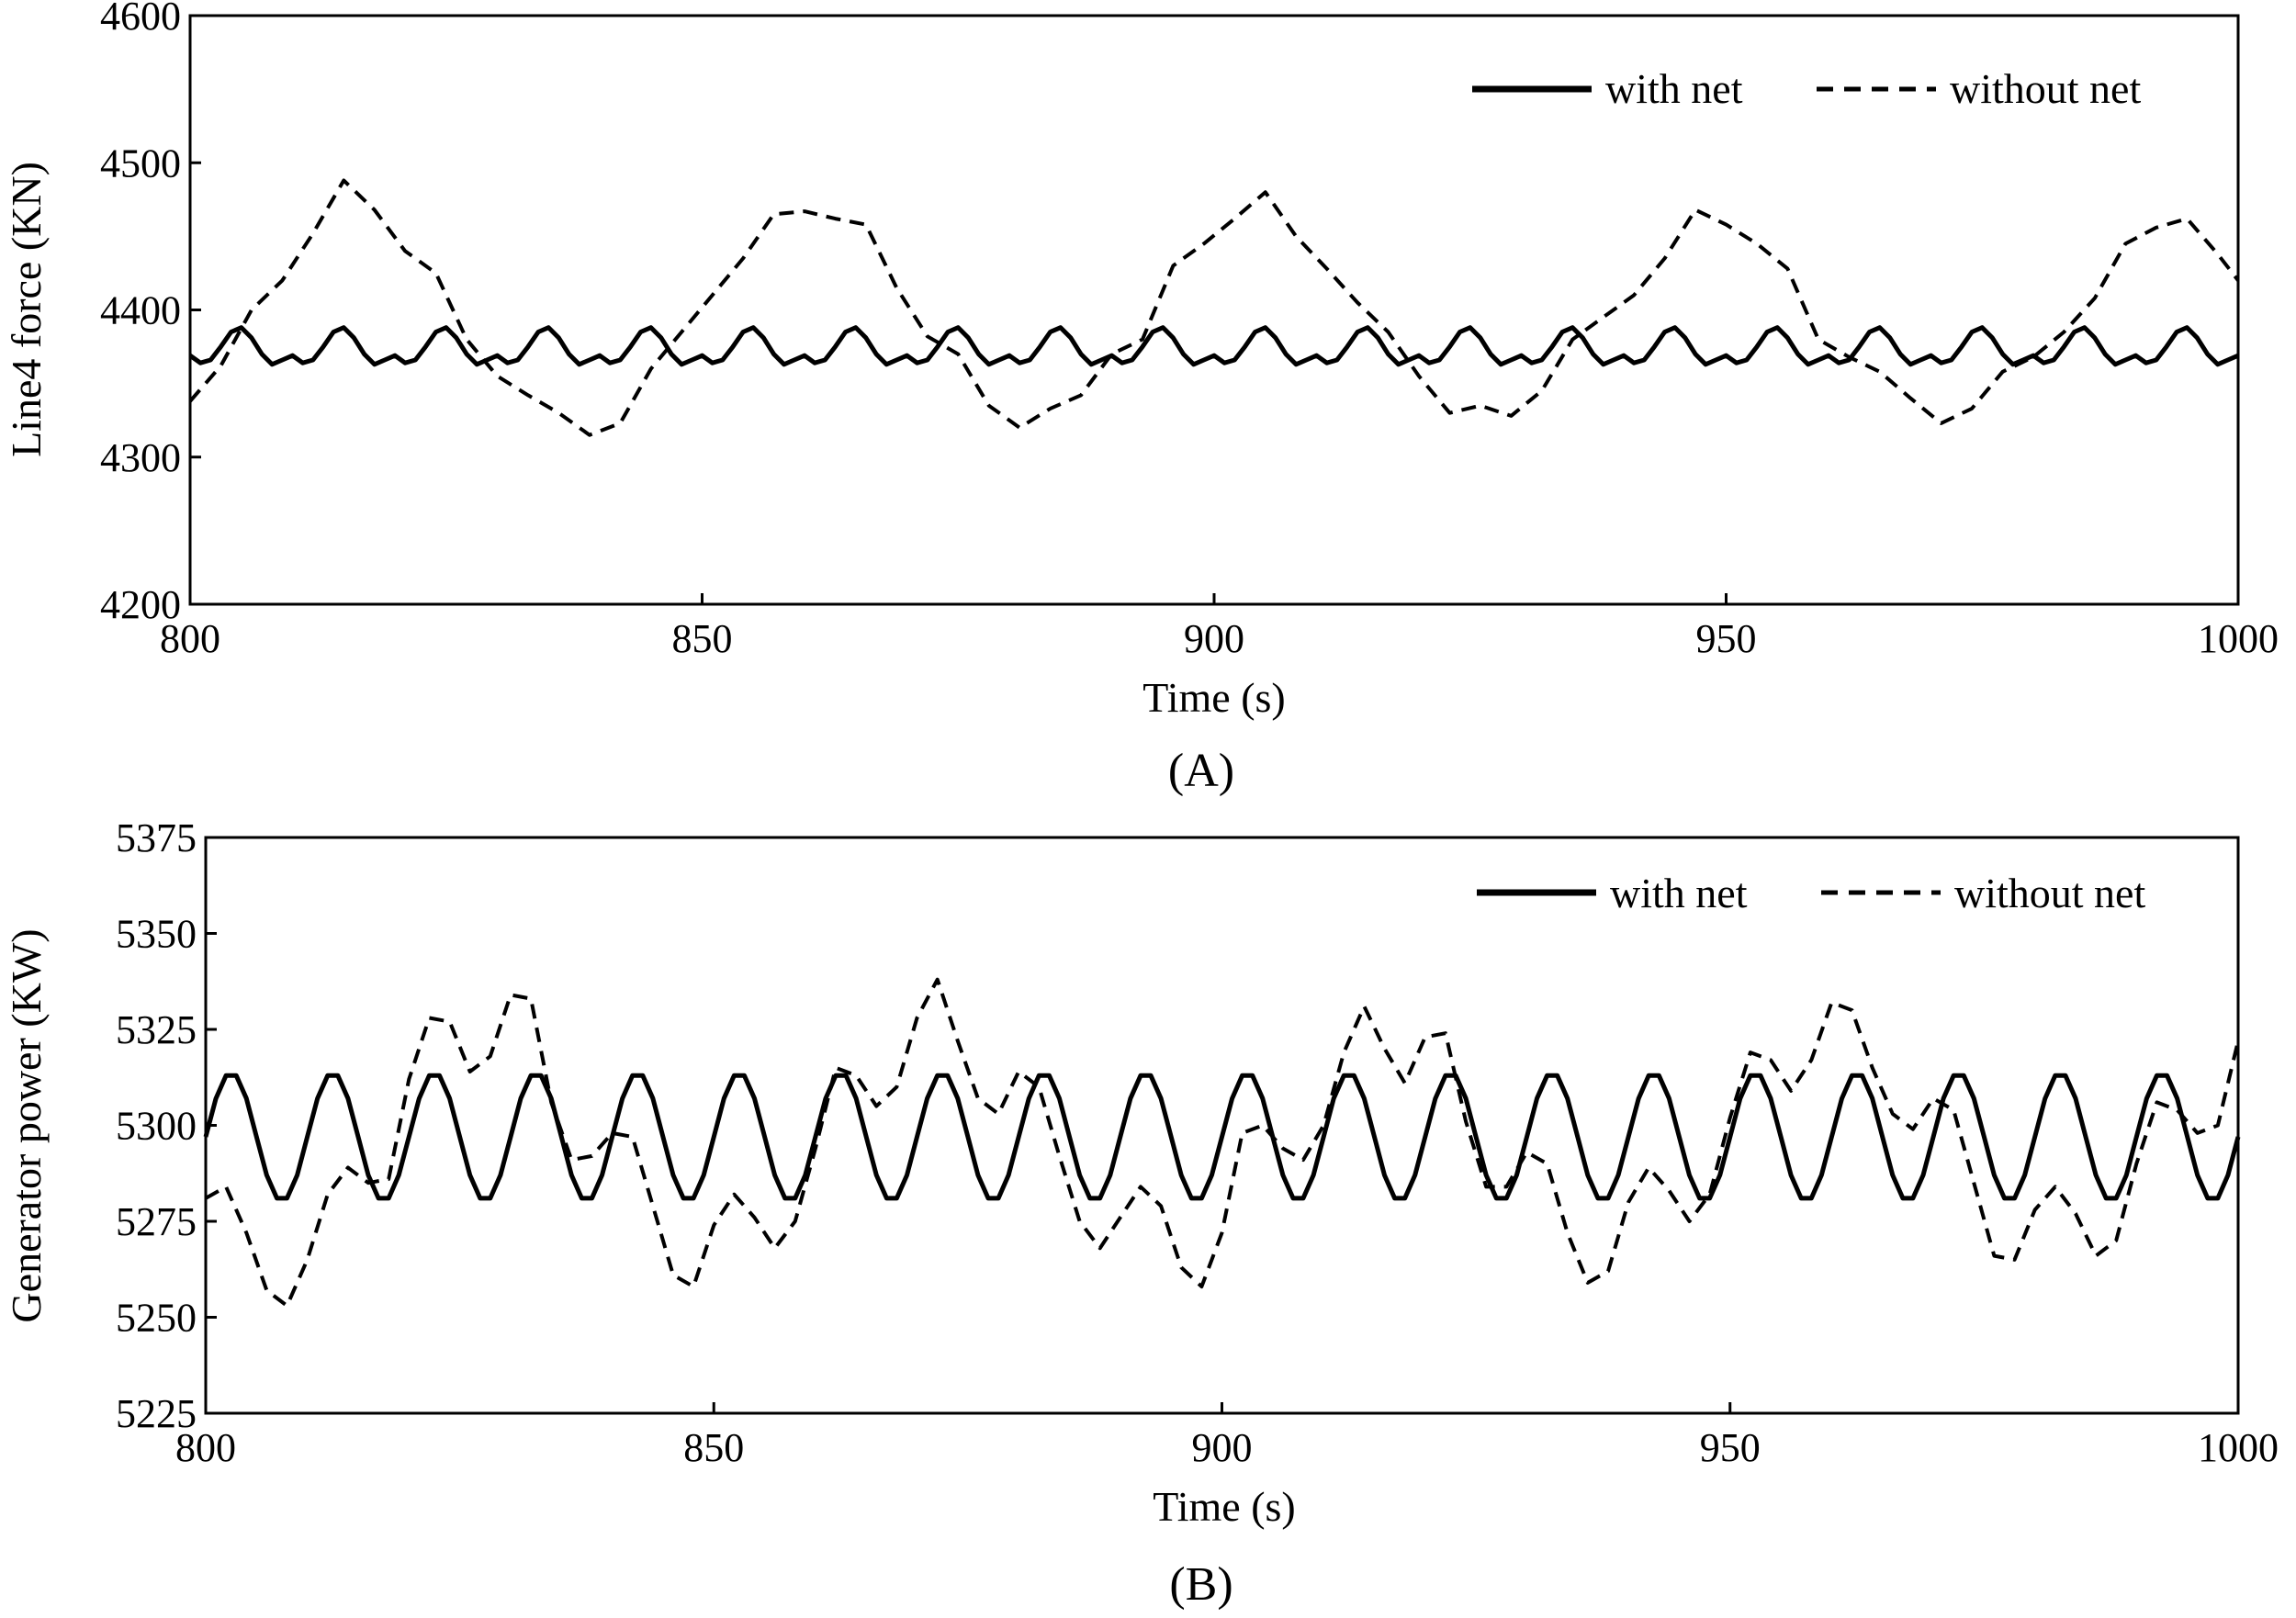 The width and height of the screenshot is (2296, 1618). What do you see at coordinates (1806, 88) in the screenshot?
I see `legend-a: with net without net` at bounding box center [1806, 88].